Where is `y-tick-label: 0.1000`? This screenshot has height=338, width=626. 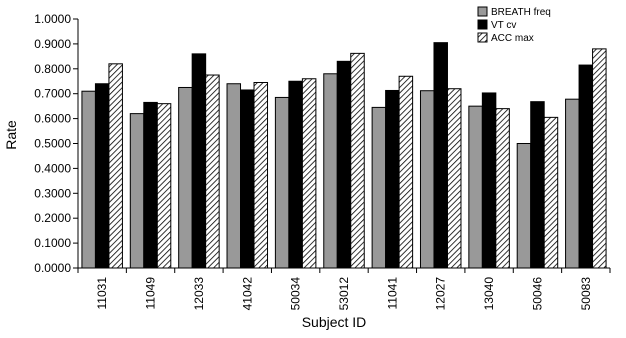 y-tick-label: 0.1000 is located at coordinates (52, 243).